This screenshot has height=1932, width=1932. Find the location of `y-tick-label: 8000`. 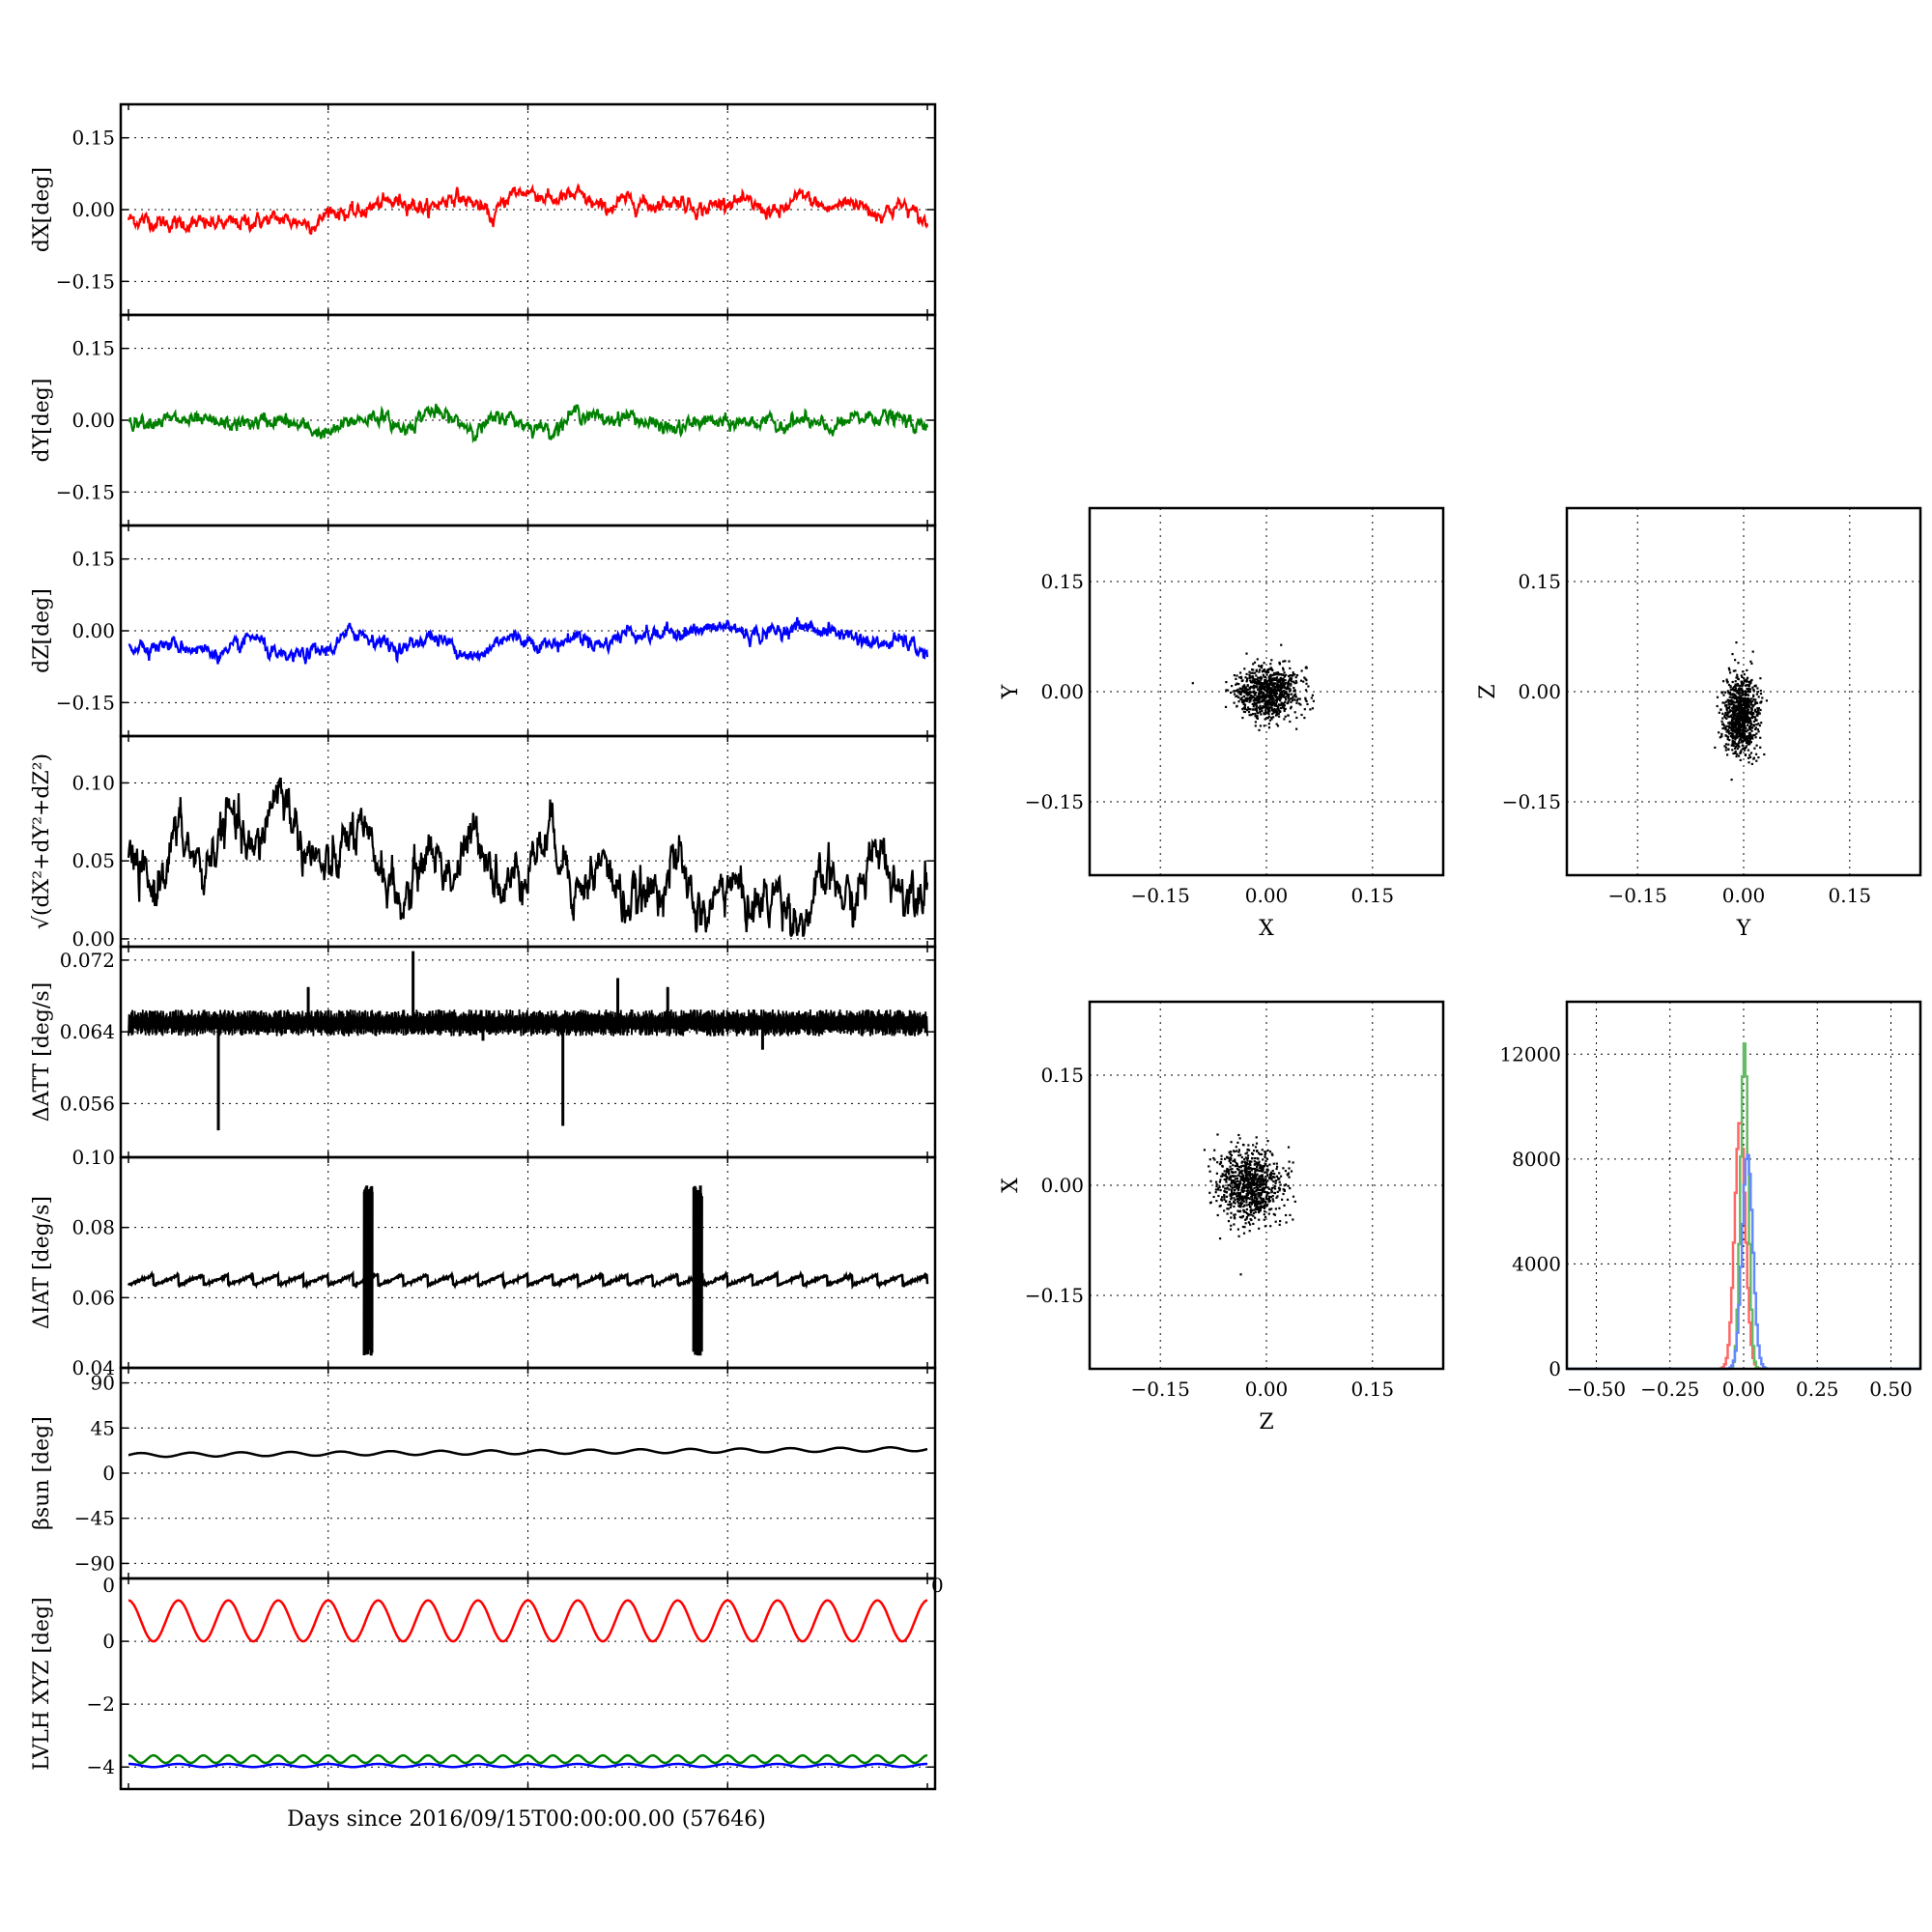

y-tick-label: 8000 is located at coordinates (1536, 1159).